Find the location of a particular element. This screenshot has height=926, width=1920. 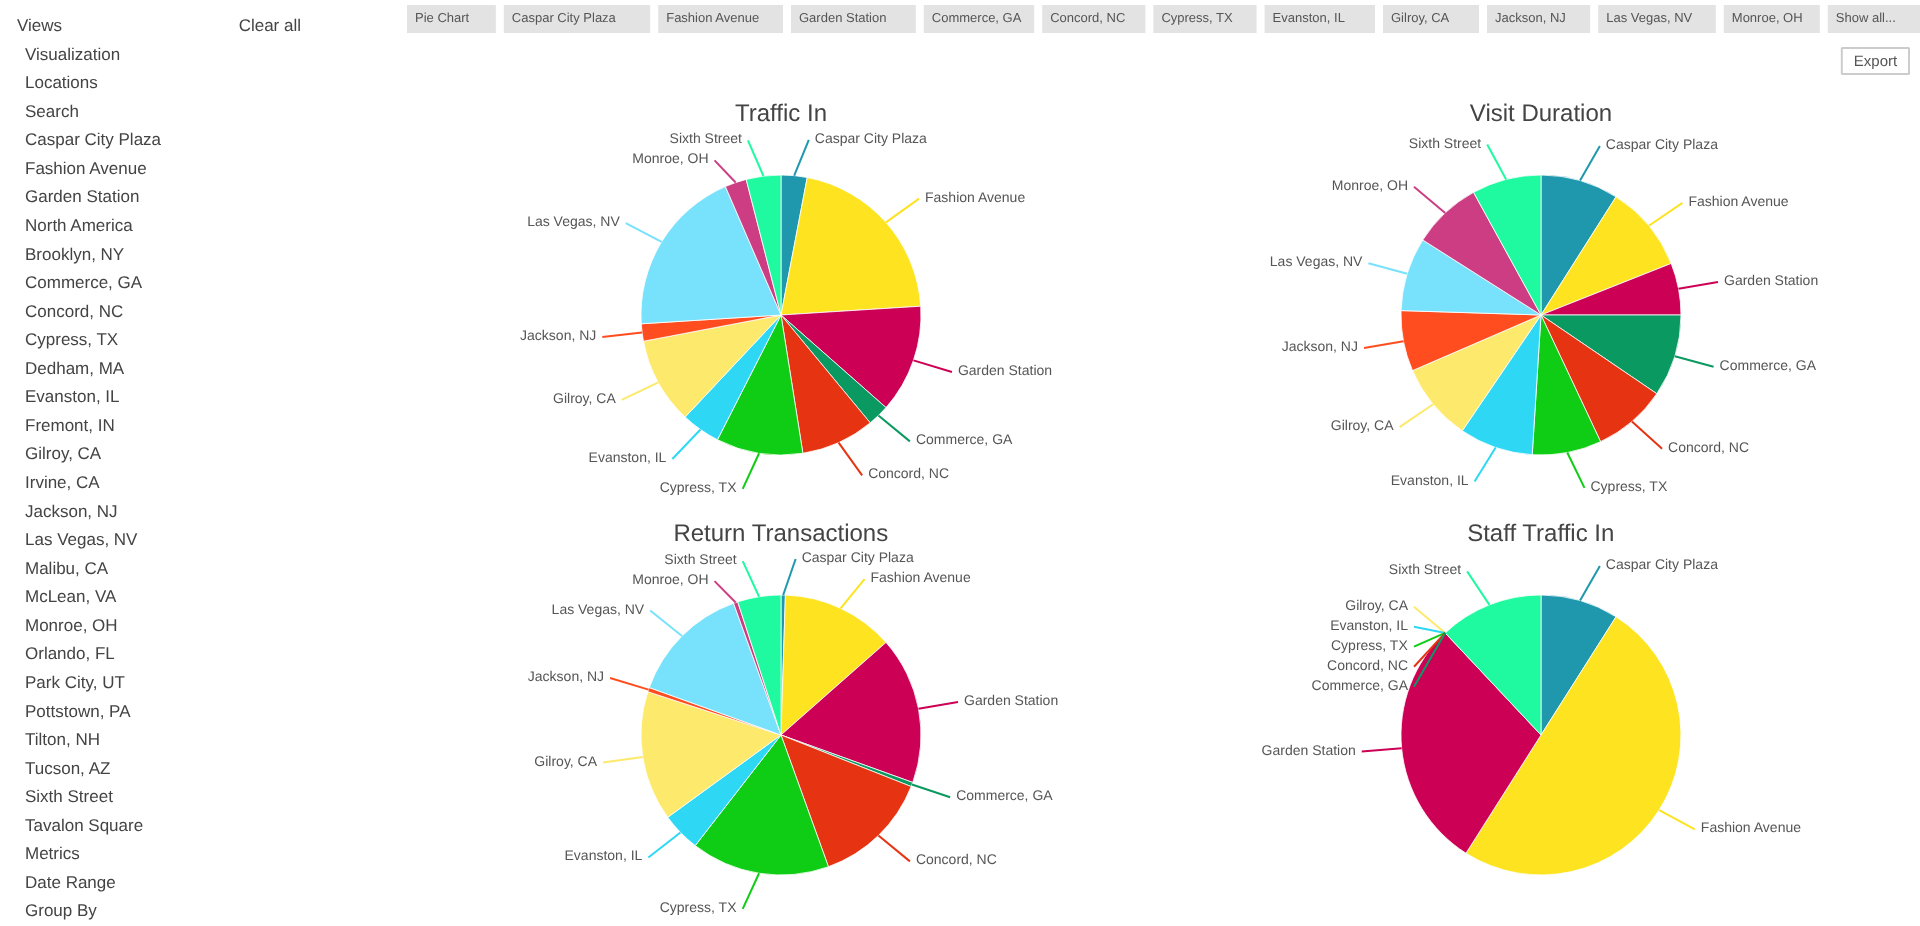

text: Commerce, GA is located at coordinates (84, 282).